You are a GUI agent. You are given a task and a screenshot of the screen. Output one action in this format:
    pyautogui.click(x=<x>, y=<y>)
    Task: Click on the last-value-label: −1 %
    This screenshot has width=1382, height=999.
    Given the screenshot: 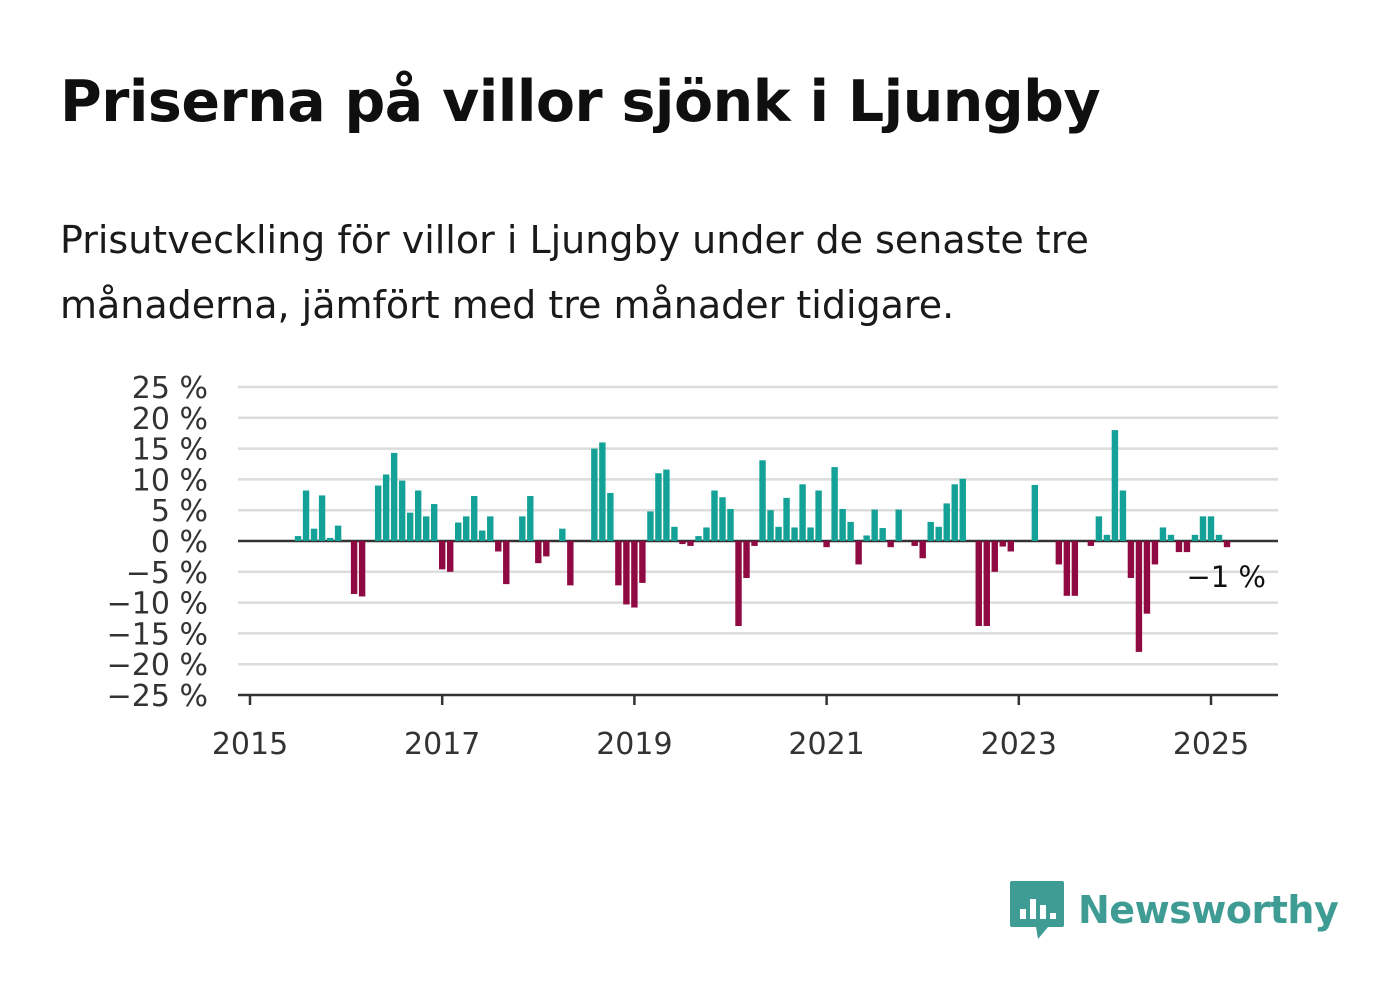 What is the action you would take?
    pyautogui.click(x=1226, y=577)
    